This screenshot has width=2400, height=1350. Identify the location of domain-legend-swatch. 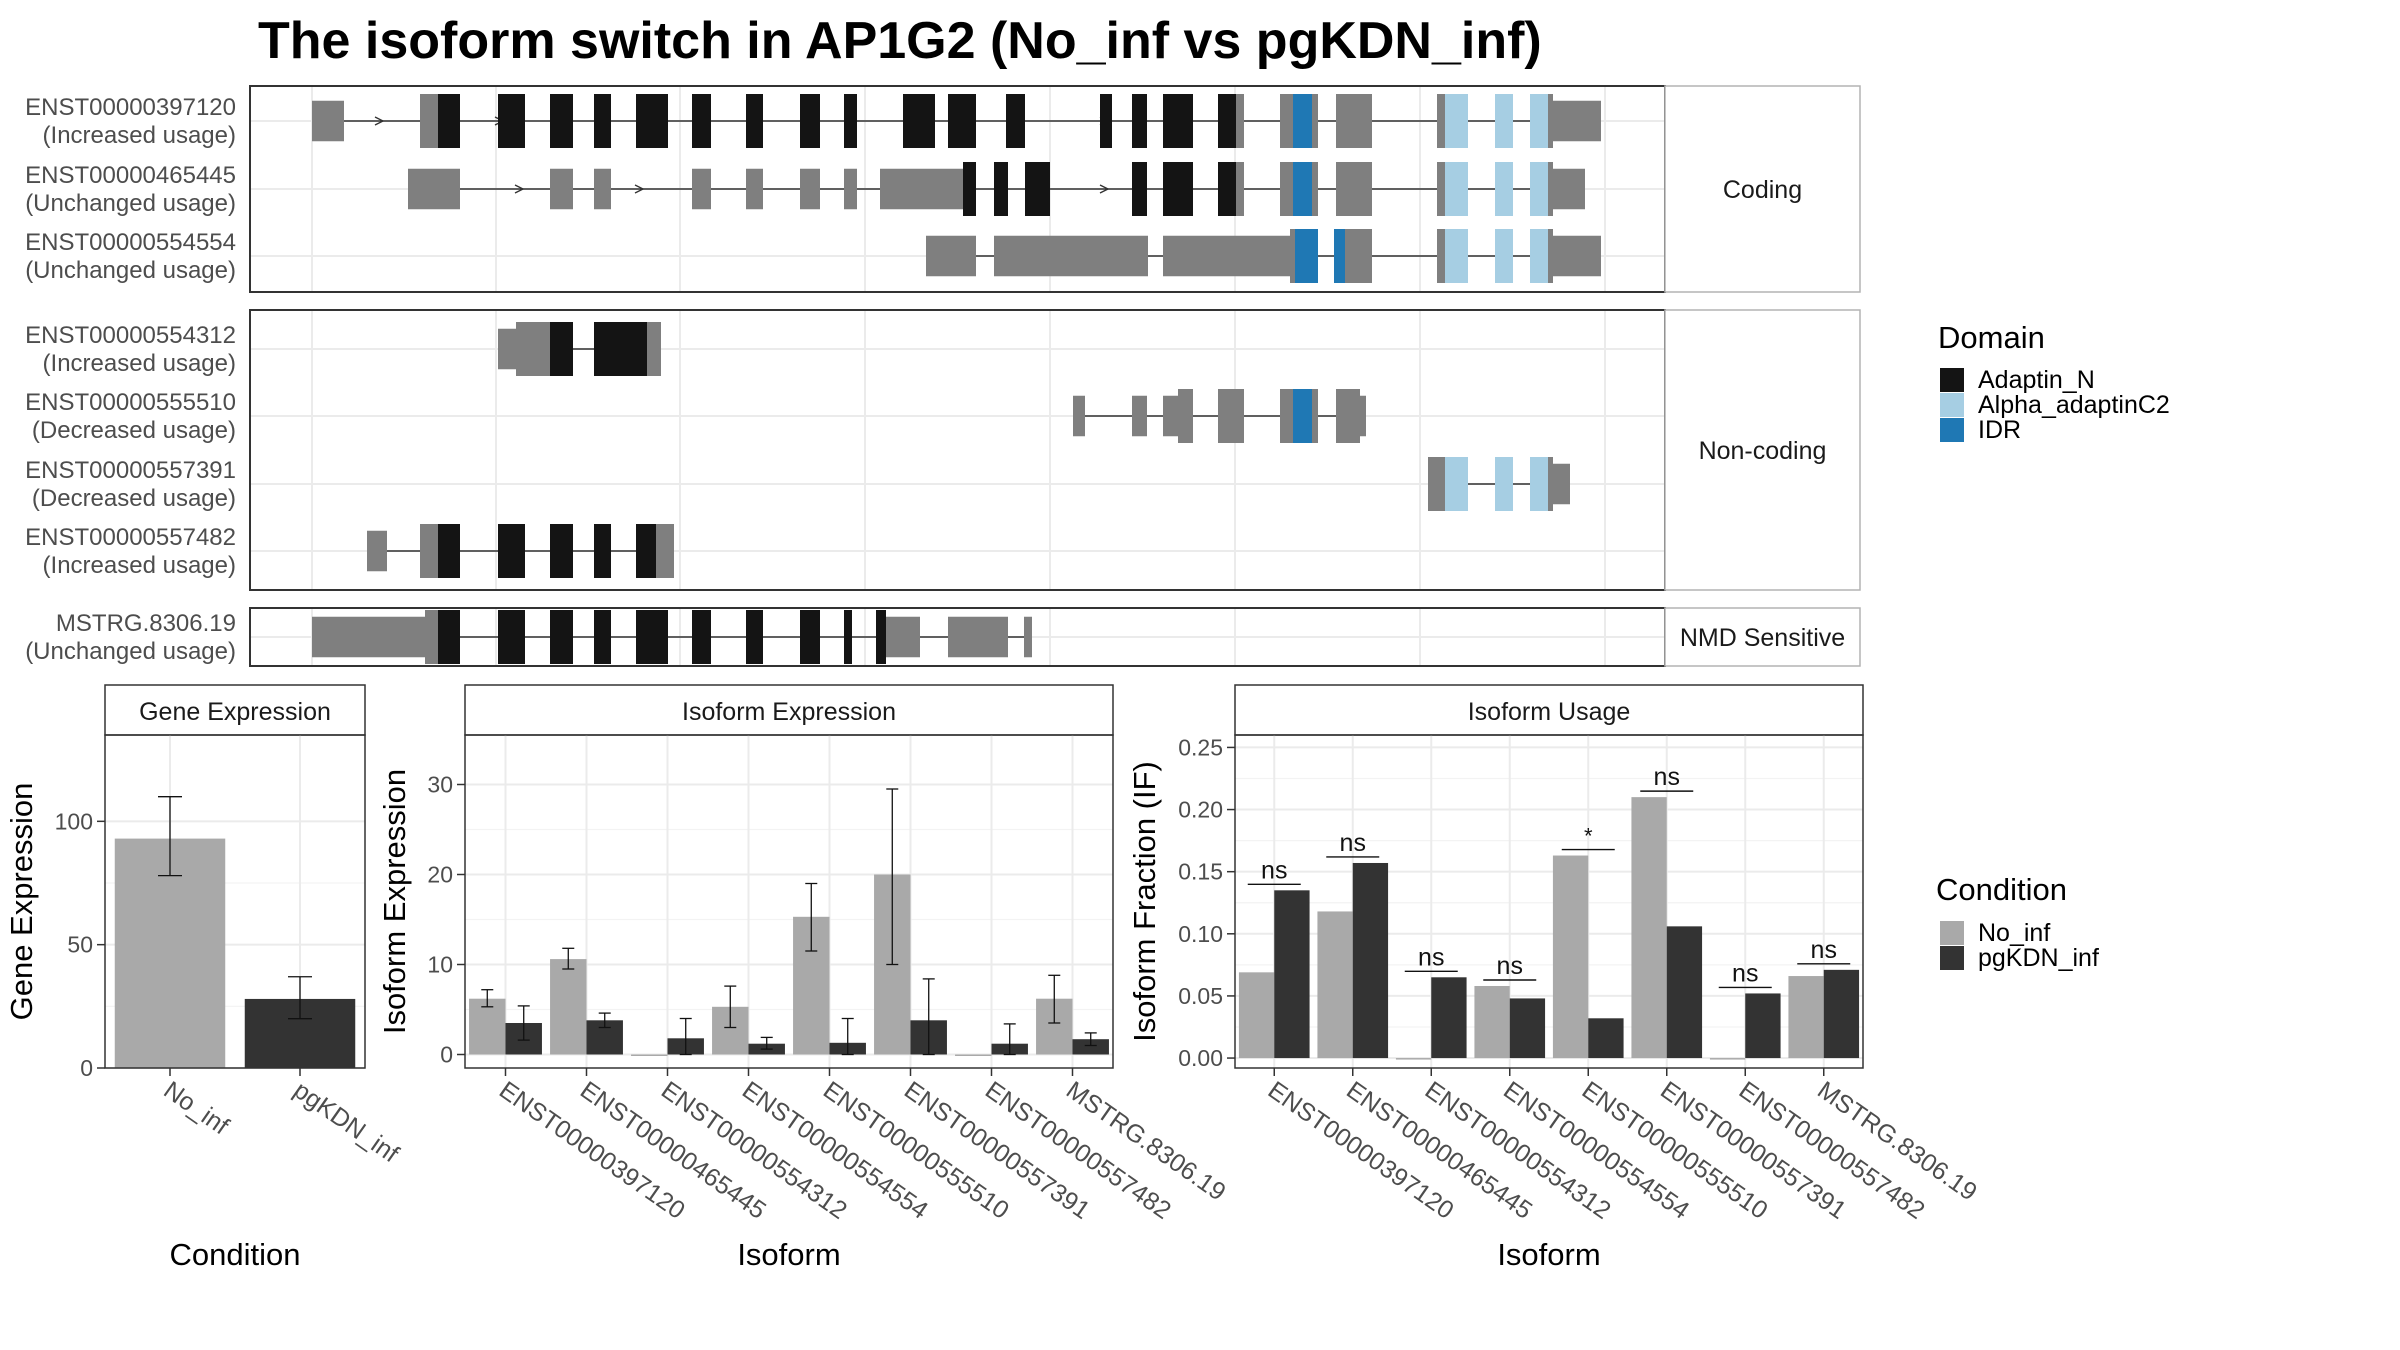
(1952, 430).